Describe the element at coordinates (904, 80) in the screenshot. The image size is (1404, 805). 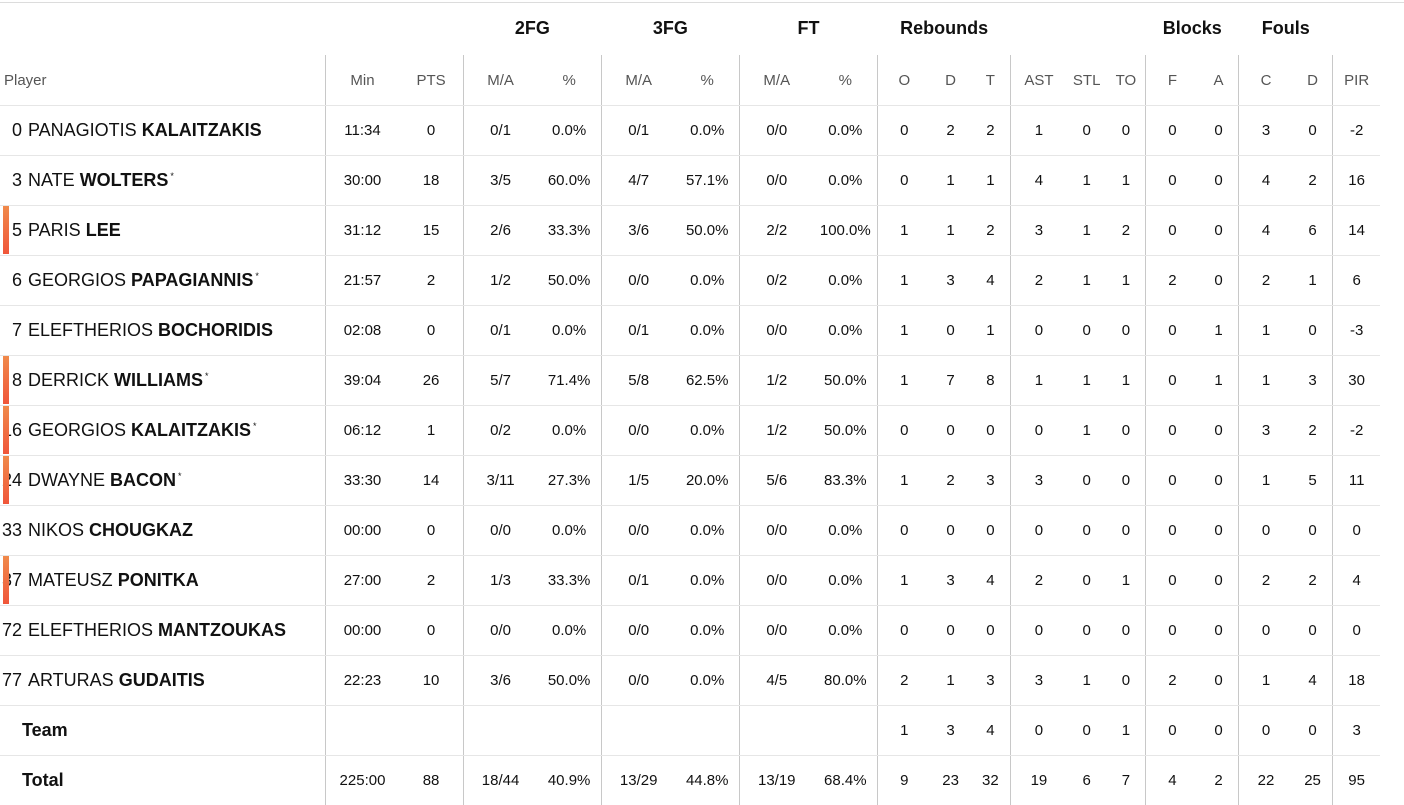
I see `col-header-reb-o: O` at that location.